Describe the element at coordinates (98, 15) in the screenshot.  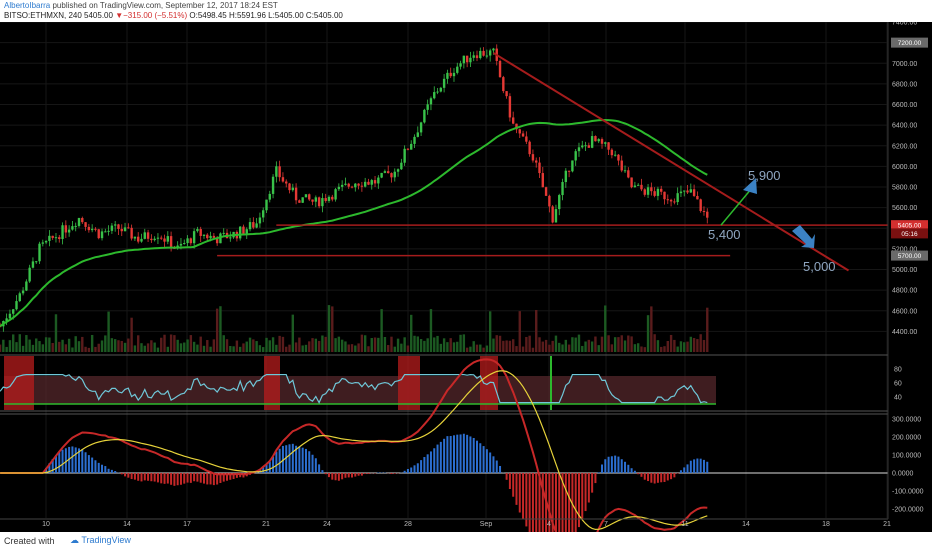
I see `last-price: 5405.00` at that location.